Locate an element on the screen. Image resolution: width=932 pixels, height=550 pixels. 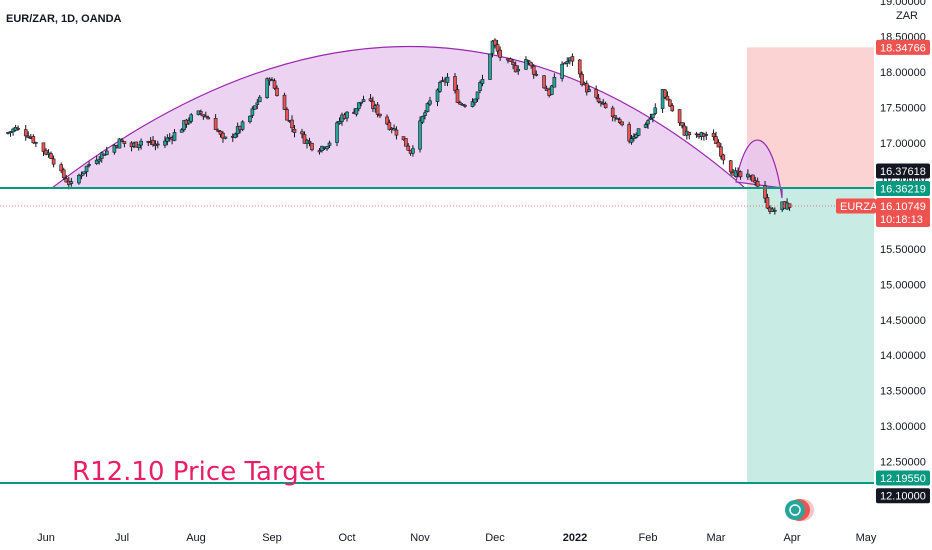
chart-logo is located at coordinates (799, 510).